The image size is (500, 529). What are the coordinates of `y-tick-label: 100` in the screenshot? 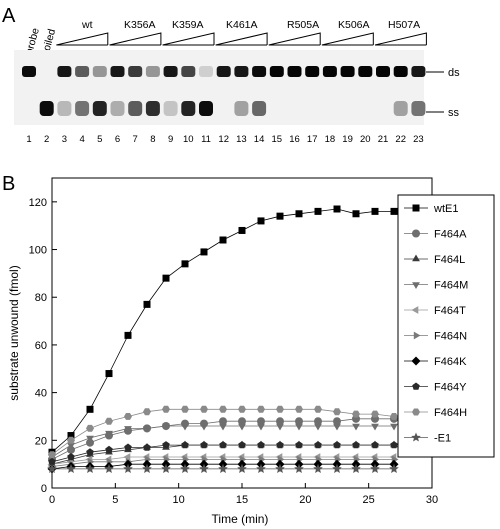 It's located at (38, 251).